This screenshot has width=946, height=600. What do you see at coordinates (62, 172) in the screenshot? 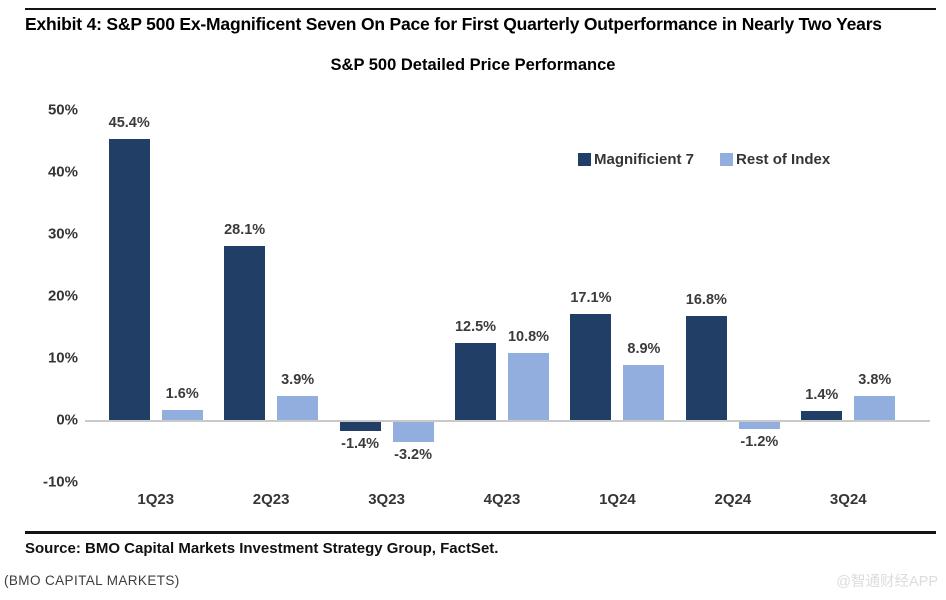
I see `y-axis-tick-label: 40%` at bounding box center [62, 172].